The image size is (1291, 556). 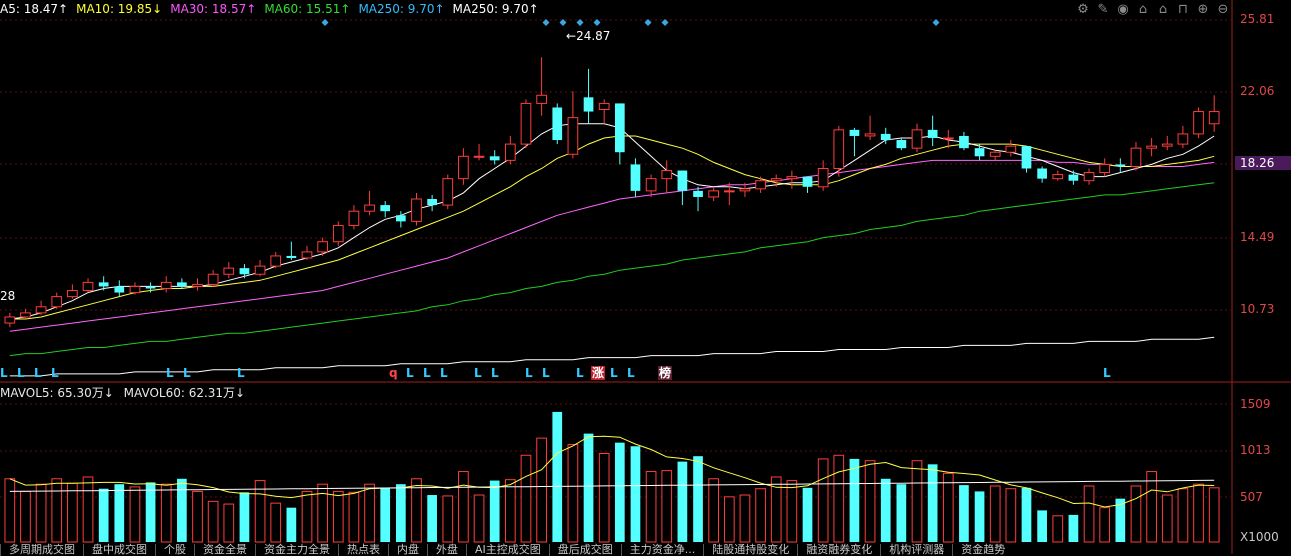 What do you see at coordinates (495, 9) in the screenshot?
I see `legend-ma250-b: MA250: 9.70↑` at bounding box center [495, 9].